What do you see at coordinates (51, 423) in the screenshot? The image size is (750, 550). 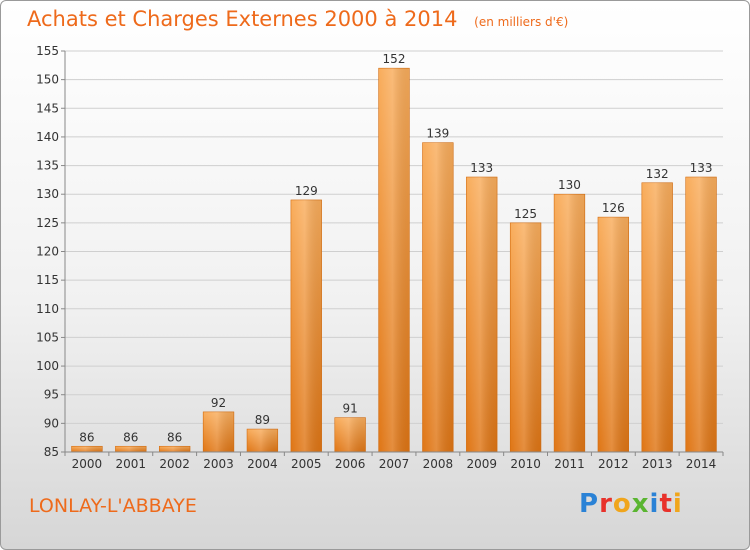 I see `y-tick-label: 90` at bounding box center [51, 423].